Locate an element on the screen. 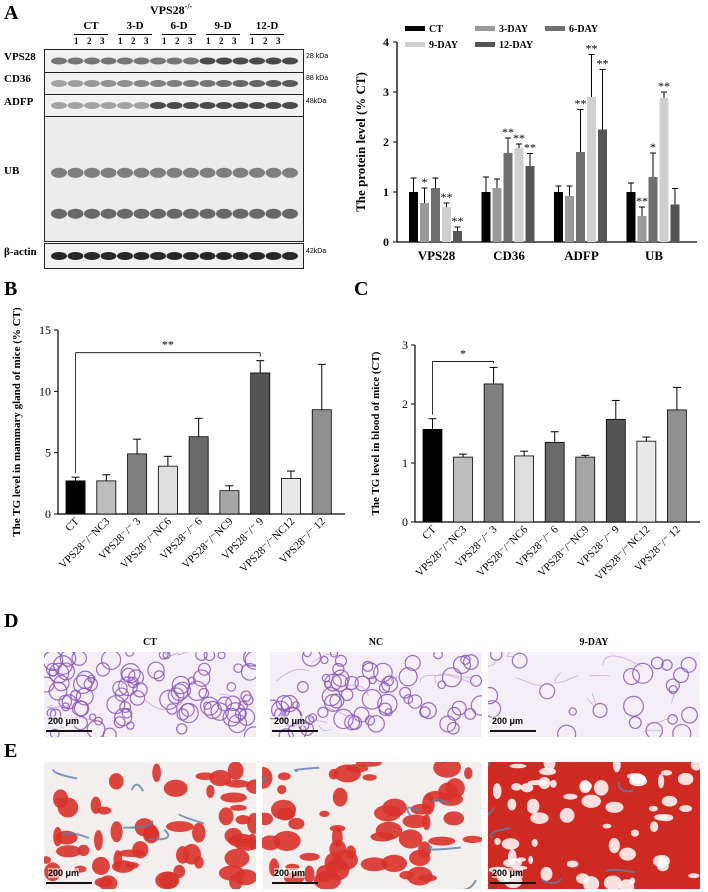  x-tick-label: CT is located at coordinates (429, 532).